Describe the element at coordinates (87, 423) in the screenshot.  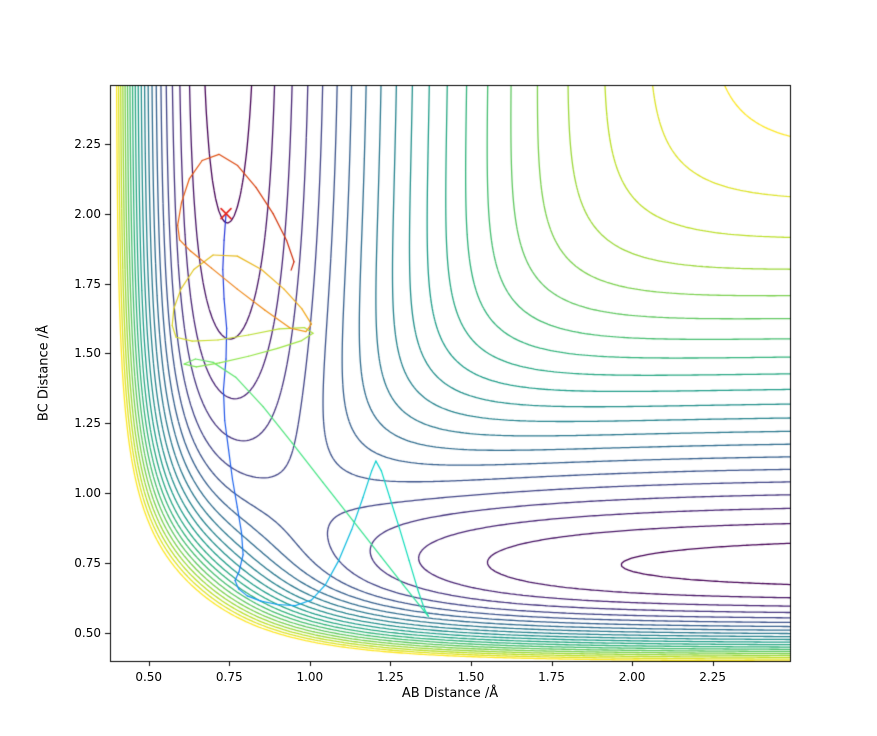
I see `y-tick-label: 1.25` at that location.